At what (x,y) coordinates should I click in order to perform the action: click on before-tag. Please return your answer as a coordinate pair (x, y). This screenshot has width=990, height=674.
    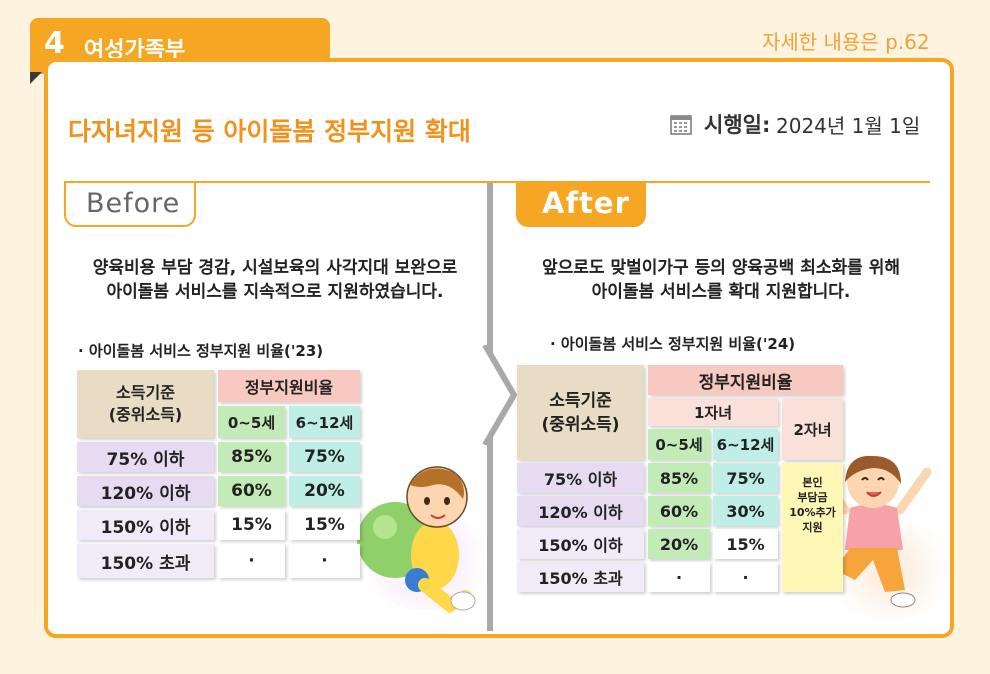
    Looking at the image, I should click on (130, 205).